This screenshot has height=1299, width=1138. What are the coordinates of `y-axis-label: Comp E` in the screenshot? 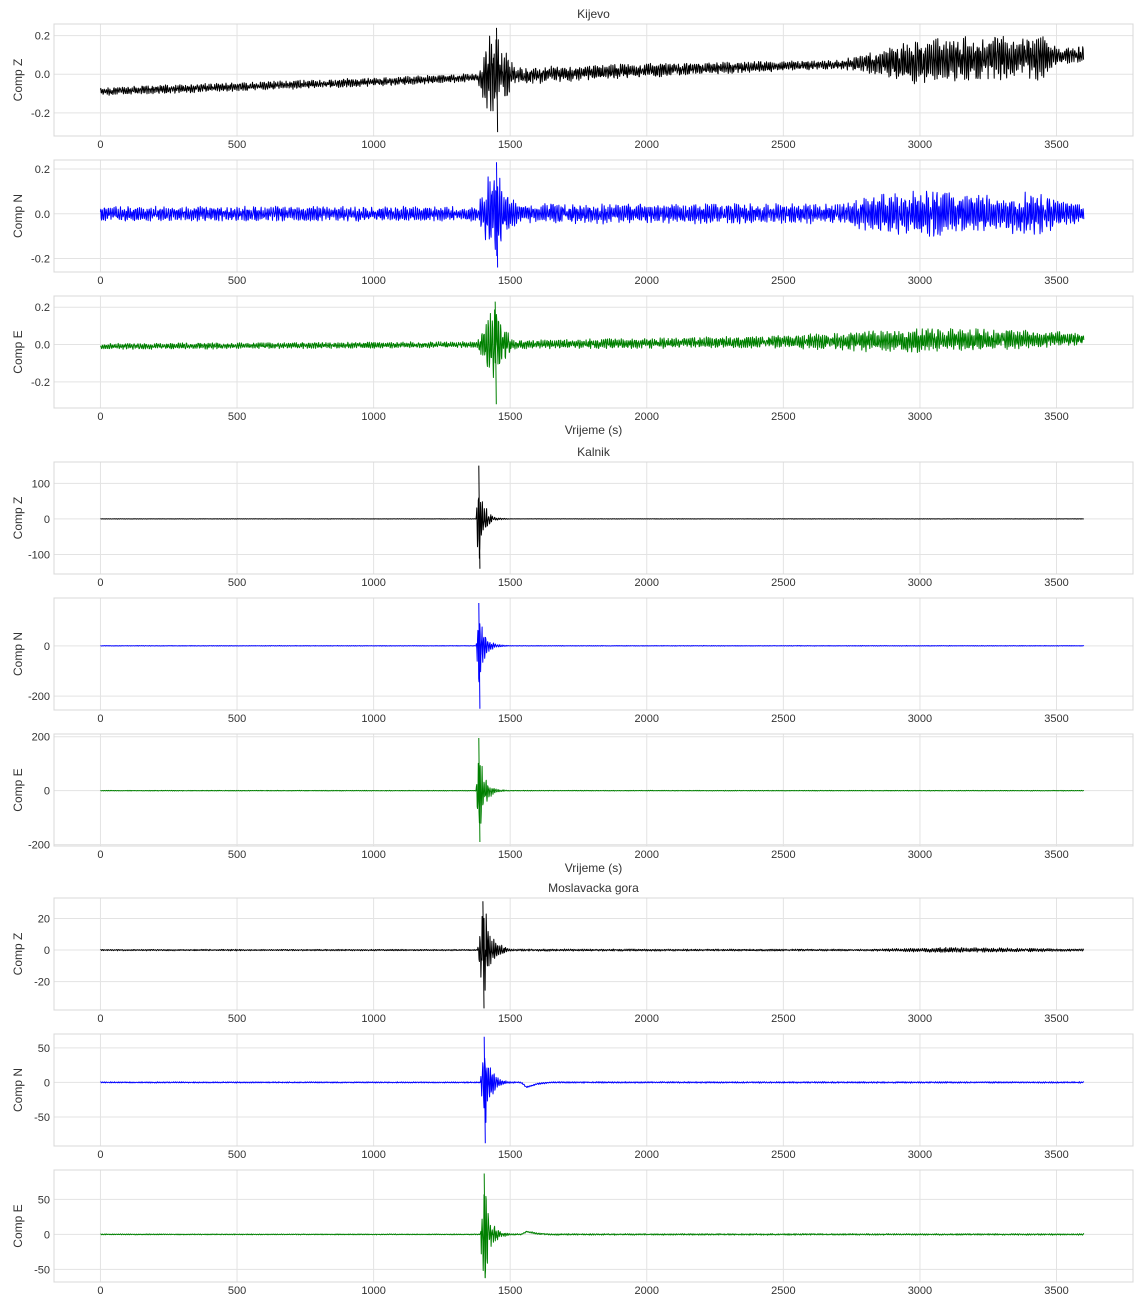 It's located at (18, 1225).